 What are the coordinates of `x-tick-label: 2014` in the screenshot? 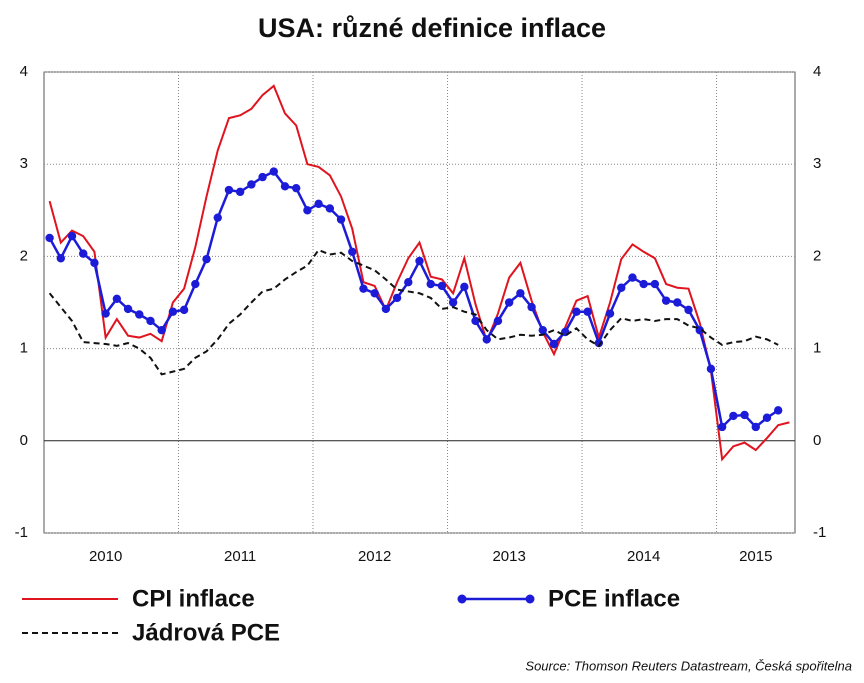 It's located at (643, 556).